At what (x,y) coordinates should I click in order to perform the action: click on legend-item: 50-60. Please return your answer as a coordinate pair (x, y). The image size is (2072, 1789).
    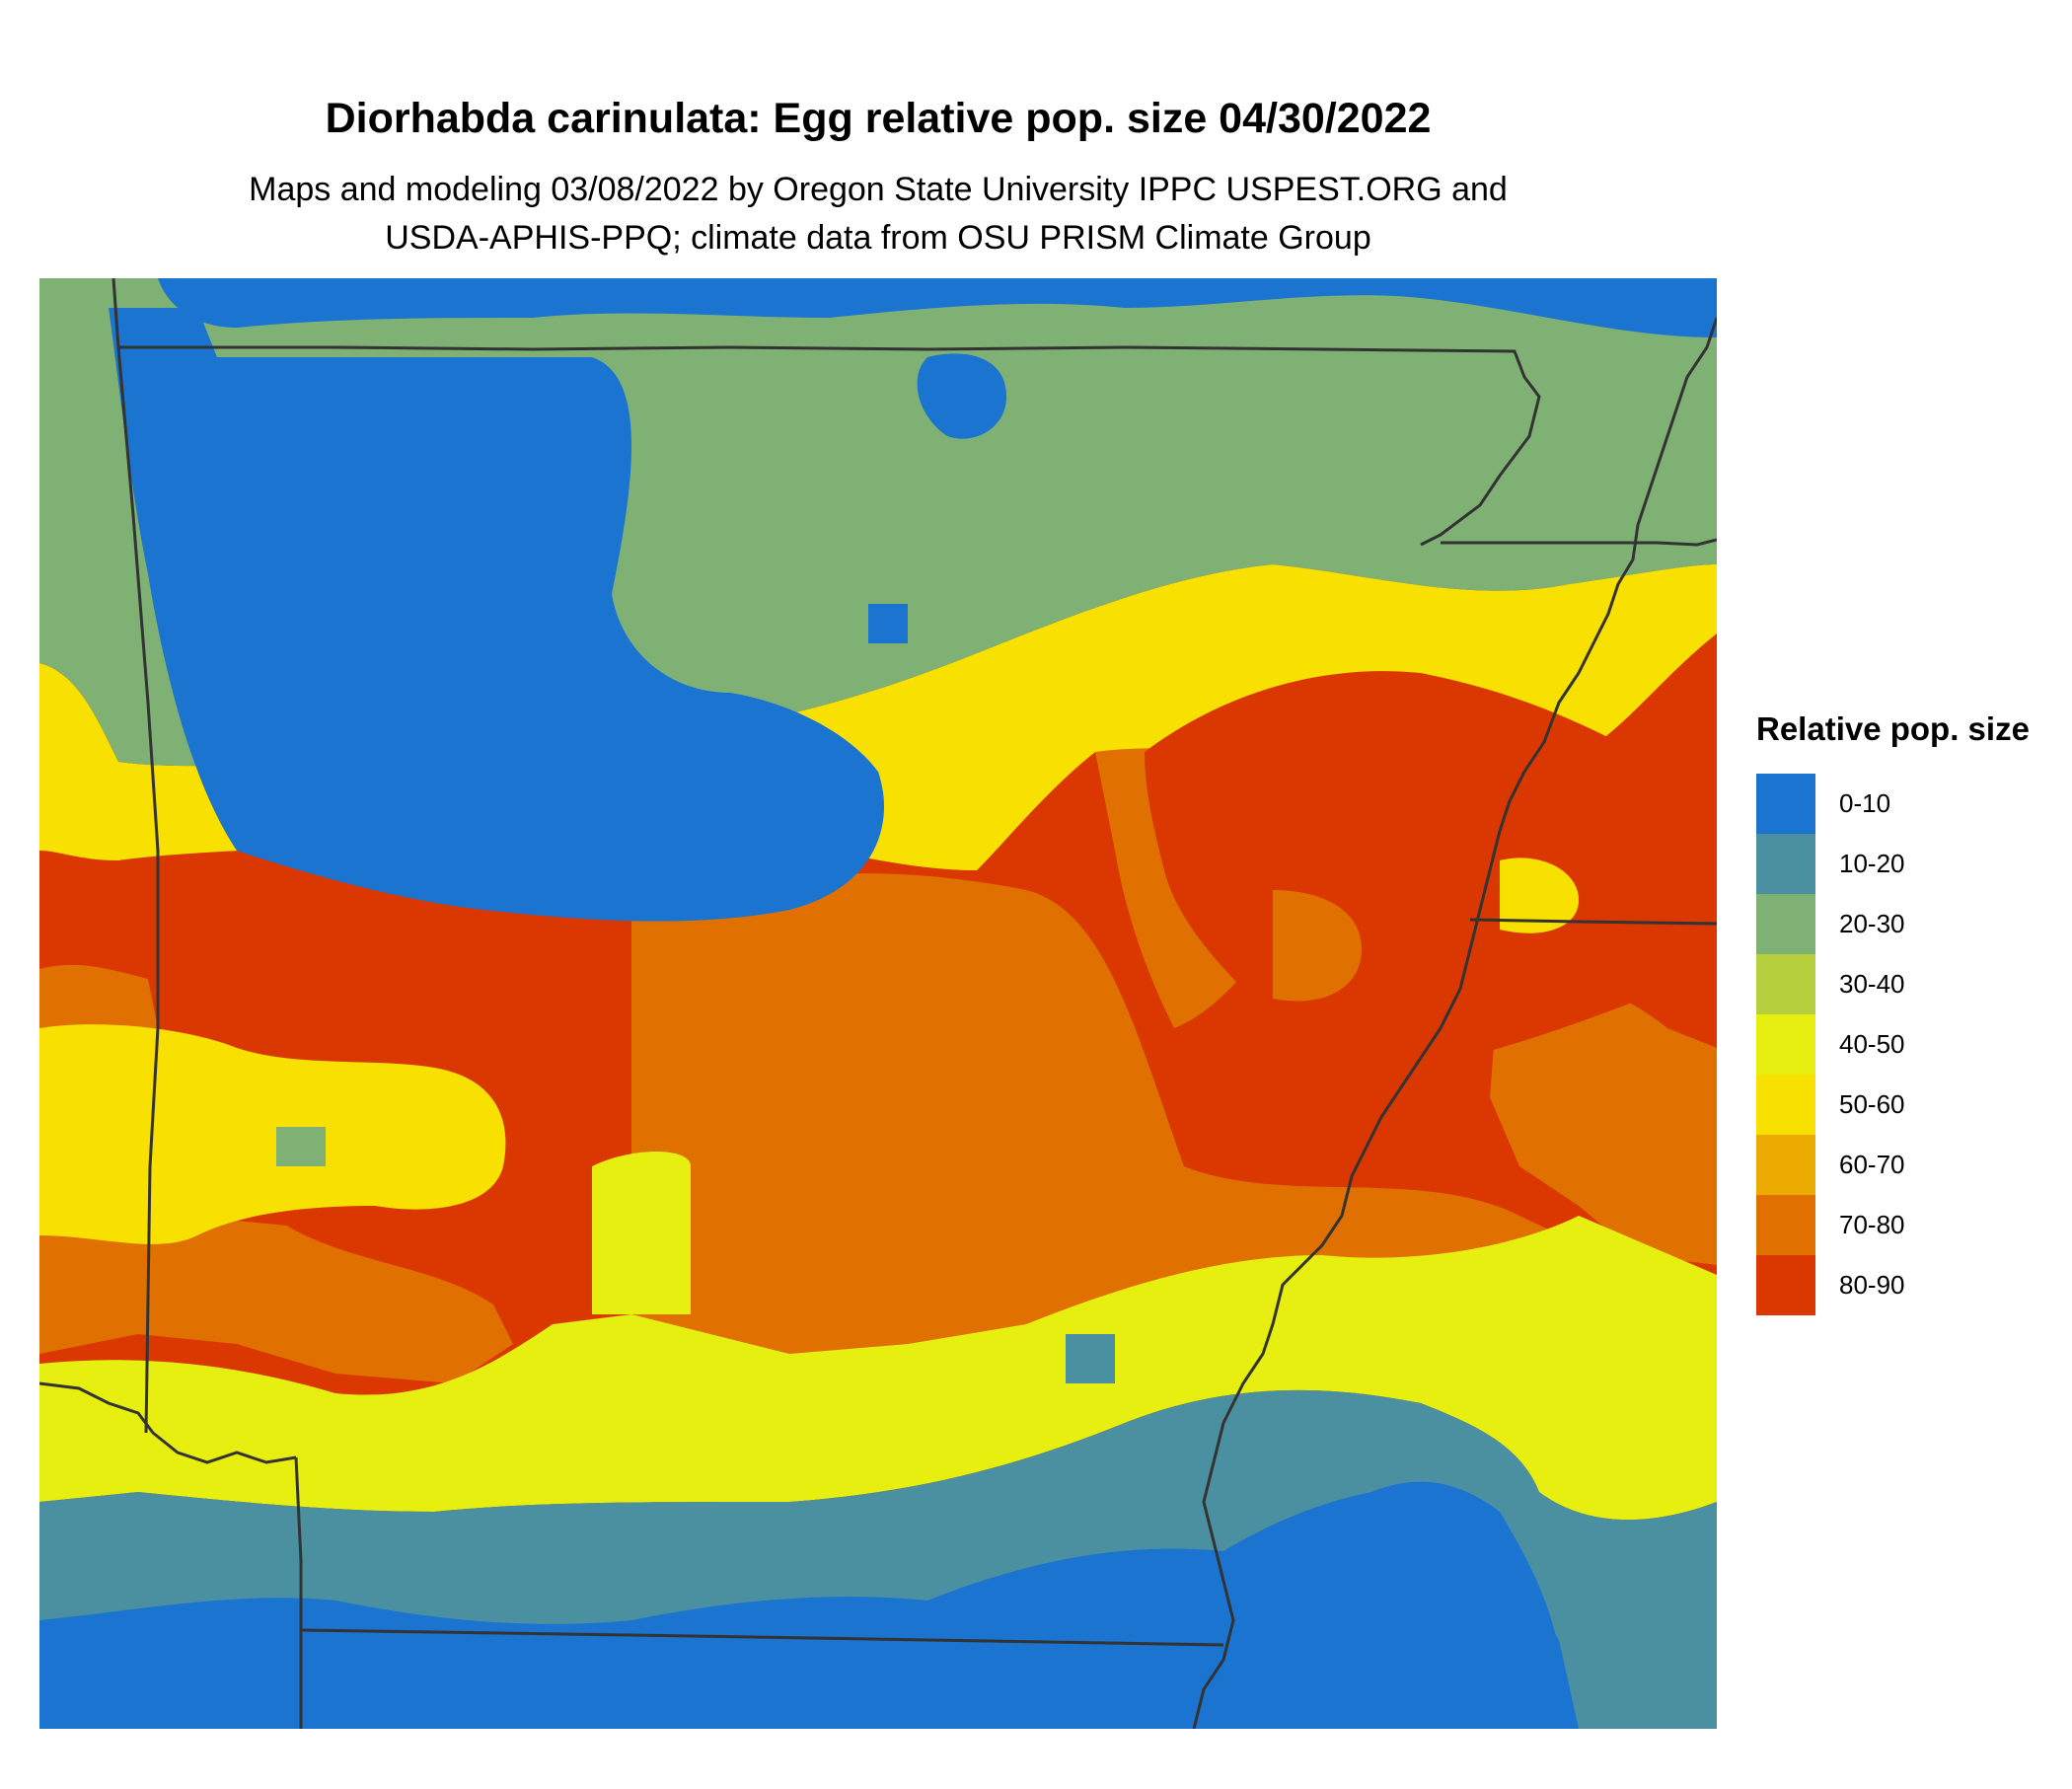
    Looking at the image, I should click on (1893, 1105).